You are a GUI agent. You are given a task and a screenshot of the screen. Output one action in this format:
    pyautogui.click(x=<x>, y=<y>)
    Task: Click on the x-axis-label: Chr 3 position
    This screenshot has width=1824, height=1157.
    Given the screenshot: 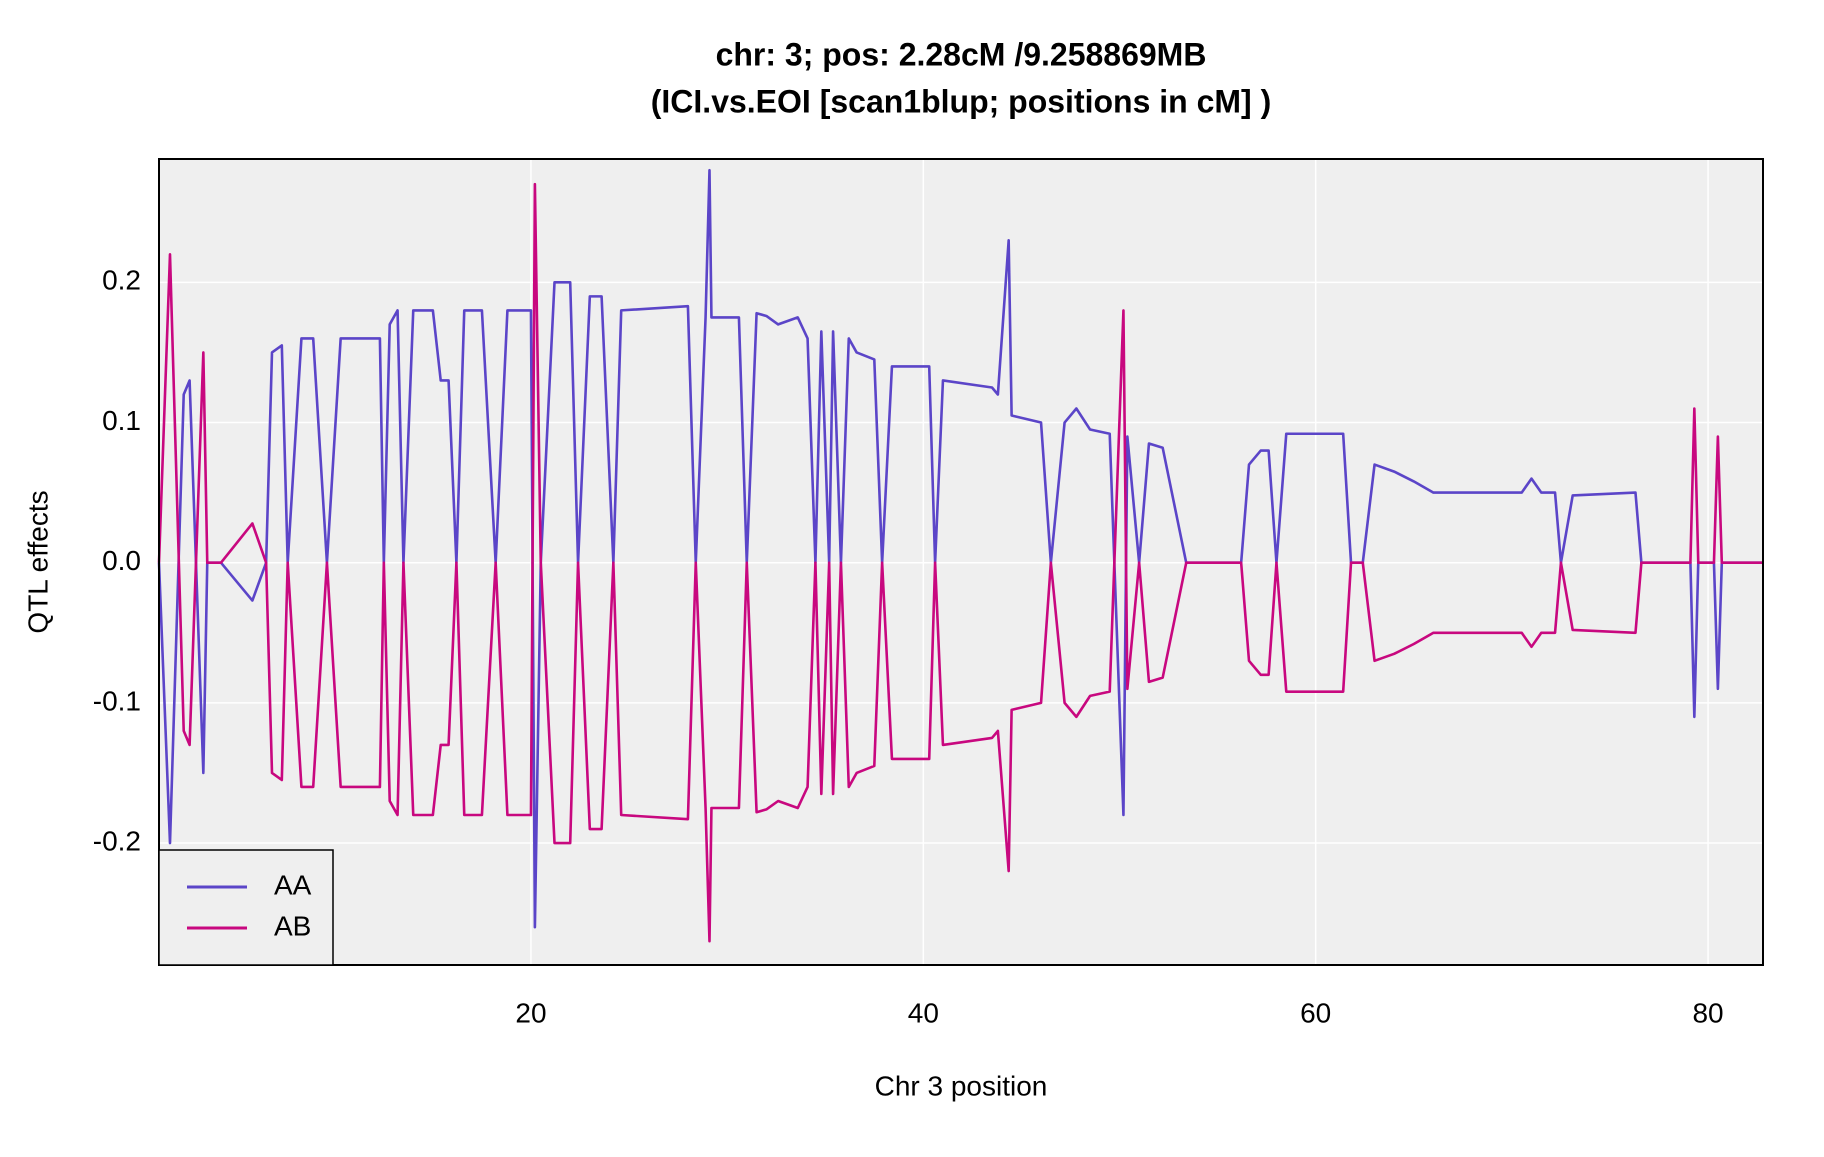 What is the action you would take?
    pyautogui.click(x=961, y=1085)
    